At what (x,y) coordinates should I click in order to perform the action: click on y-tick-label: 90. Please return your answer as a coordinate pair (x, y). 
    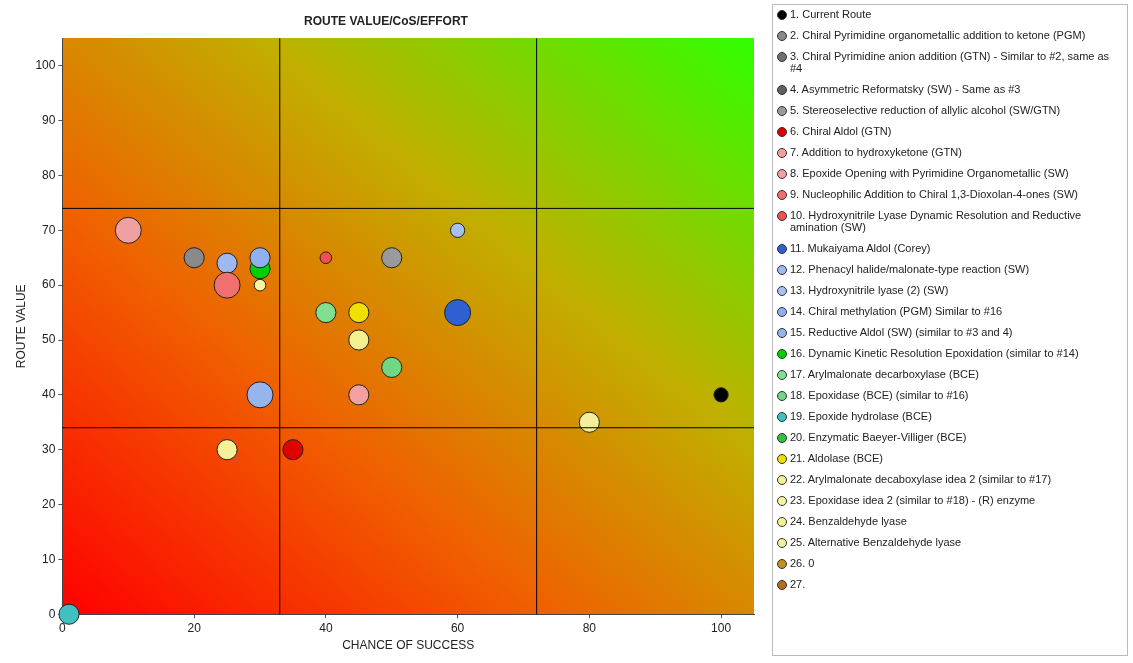
    Looking at the image, I should click on (49, 119).